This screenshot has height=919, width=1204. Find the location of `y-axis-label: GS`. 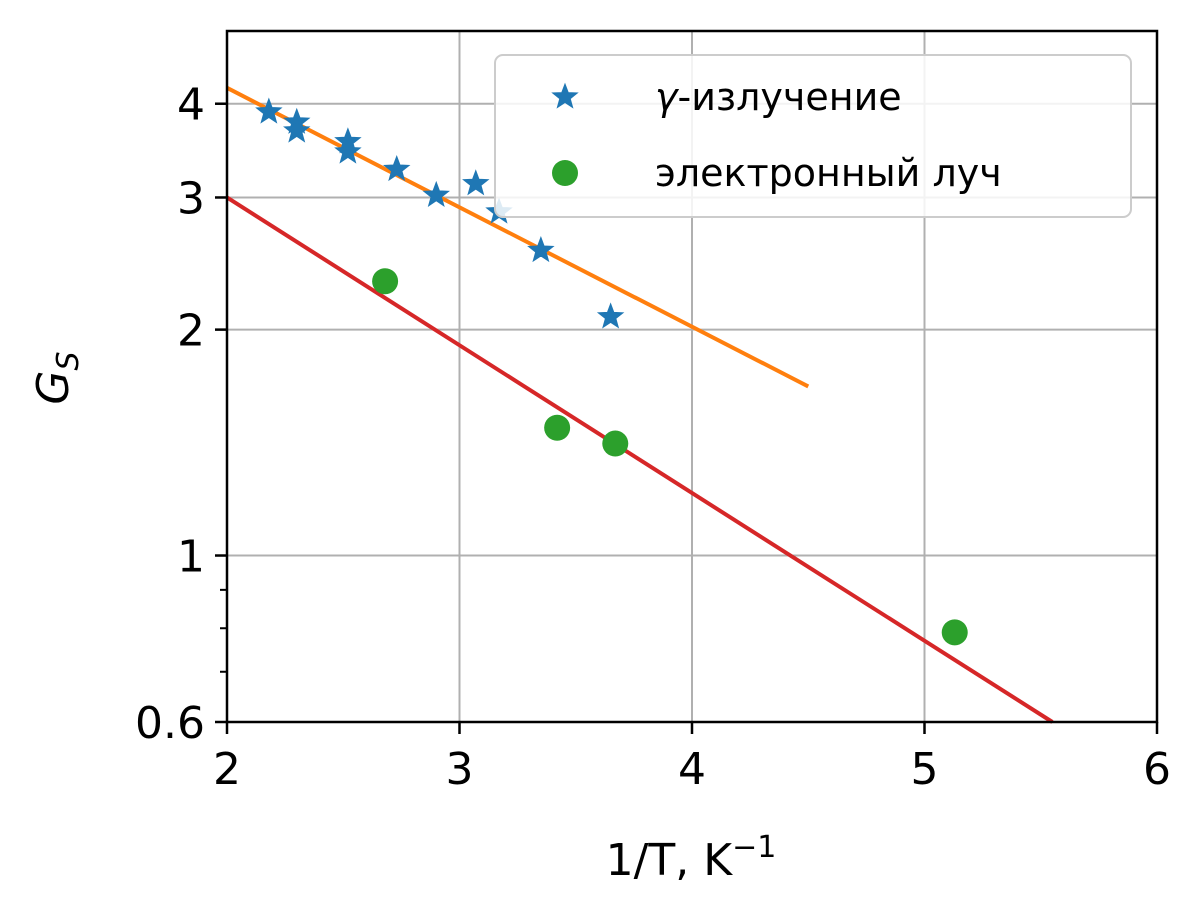

y-axis-label: GS is located at coordinates (57, 377).